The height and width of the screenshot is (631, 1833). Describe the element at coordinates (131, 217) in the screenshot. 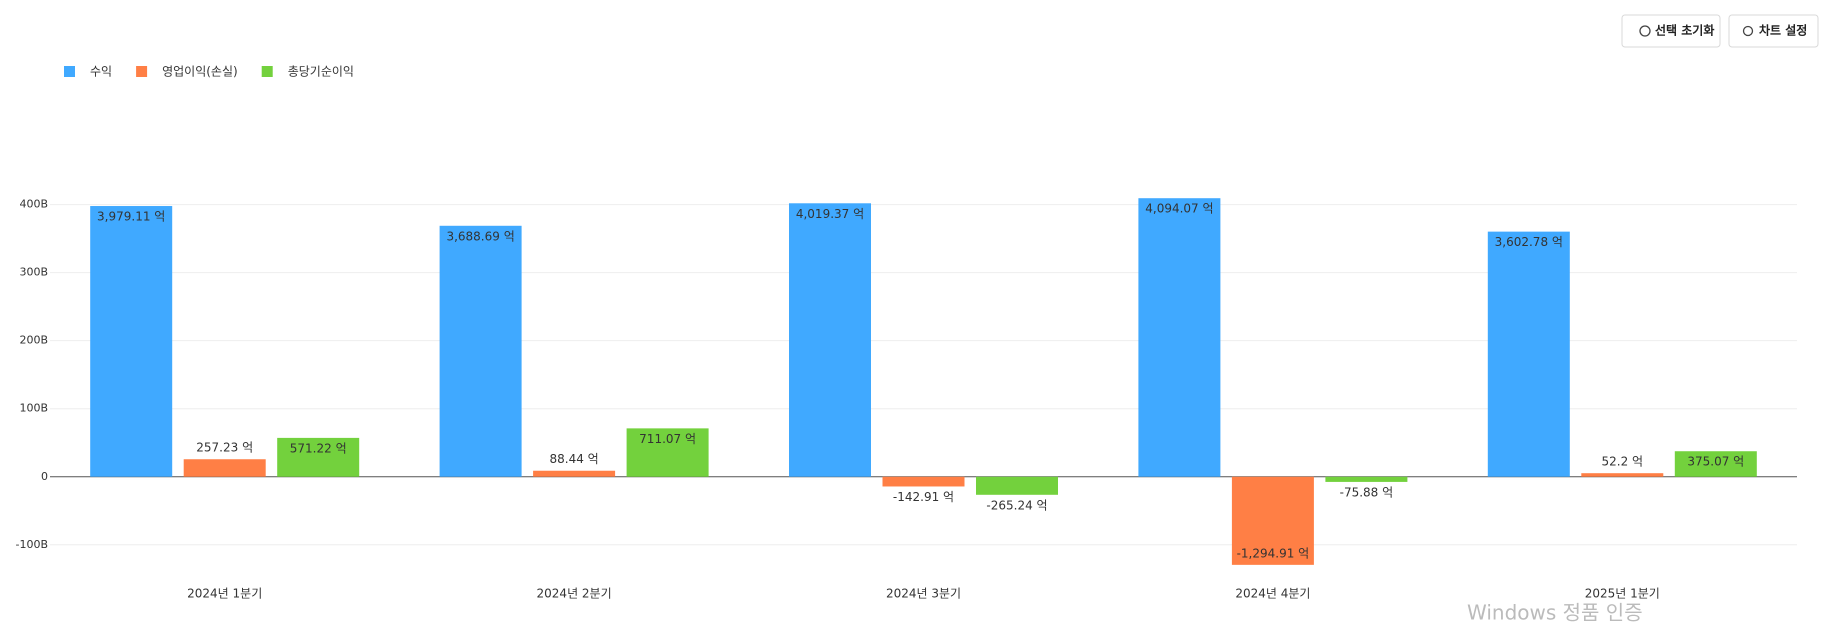

I see `value-label: 3,979.11 억` at that location.